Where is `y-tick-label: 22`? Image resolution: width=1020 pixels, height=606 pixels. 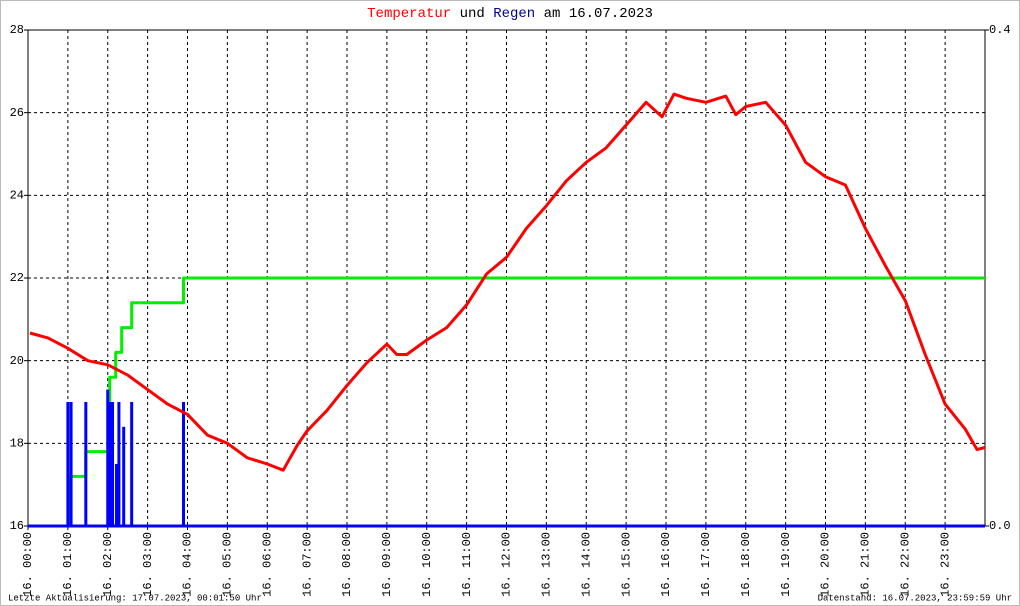 y-tick-label: 22 is located at coordinates (17, 278).